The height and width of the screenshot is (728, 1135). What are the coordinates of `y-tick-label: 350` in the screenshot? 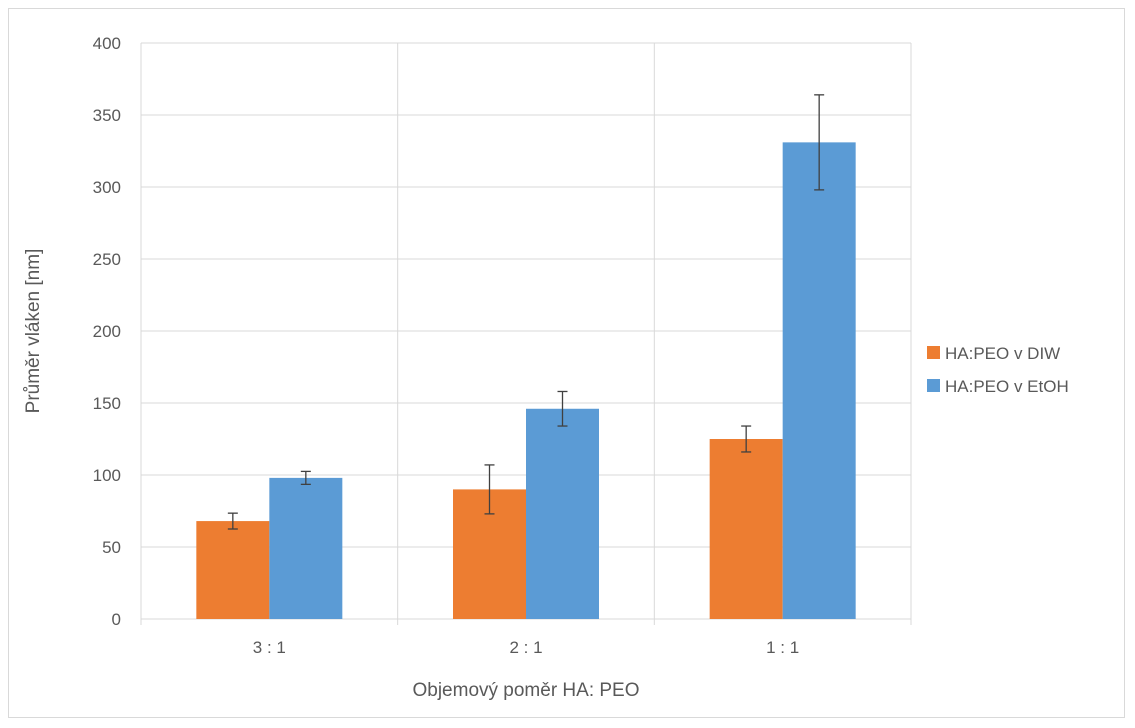 It's located at (107, 115).